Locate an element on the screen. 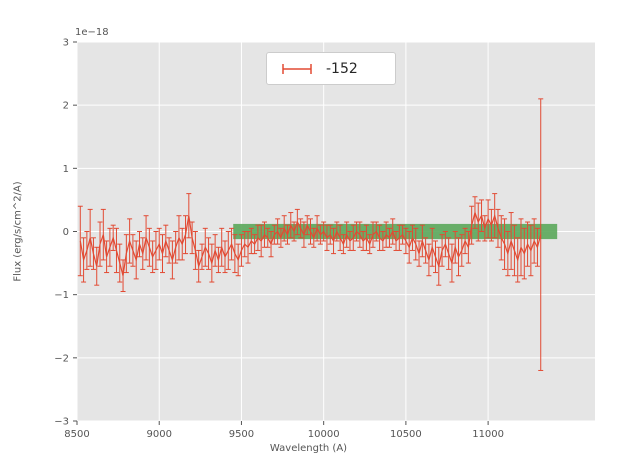 This screenshot has width=617, height=467. x-tick-label: 8500 is located at coordinates (76, 434).